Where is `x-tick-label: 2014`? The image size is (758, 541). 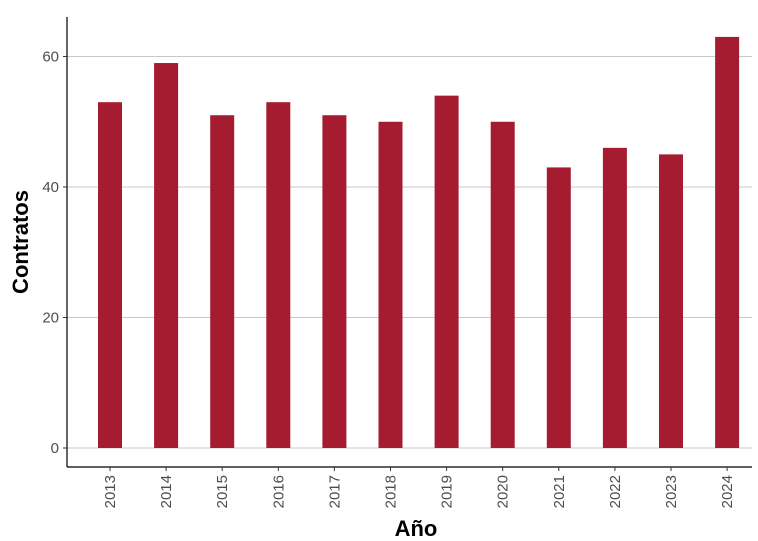 x-tick-label: 2014 is located at coordinates (166, 491).